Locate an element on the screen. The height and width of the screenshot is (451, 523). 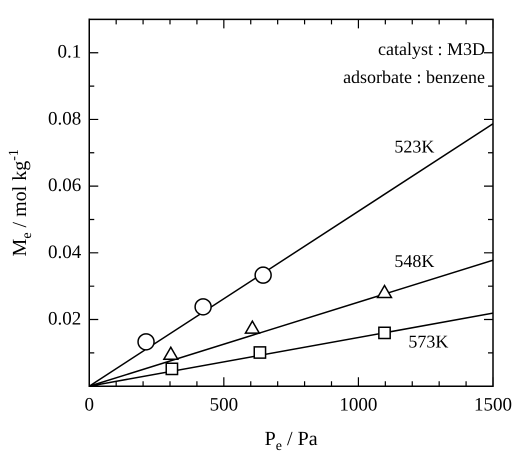
y-axis-title: Me / mol kg-1 is located at coordinates (21, 202).